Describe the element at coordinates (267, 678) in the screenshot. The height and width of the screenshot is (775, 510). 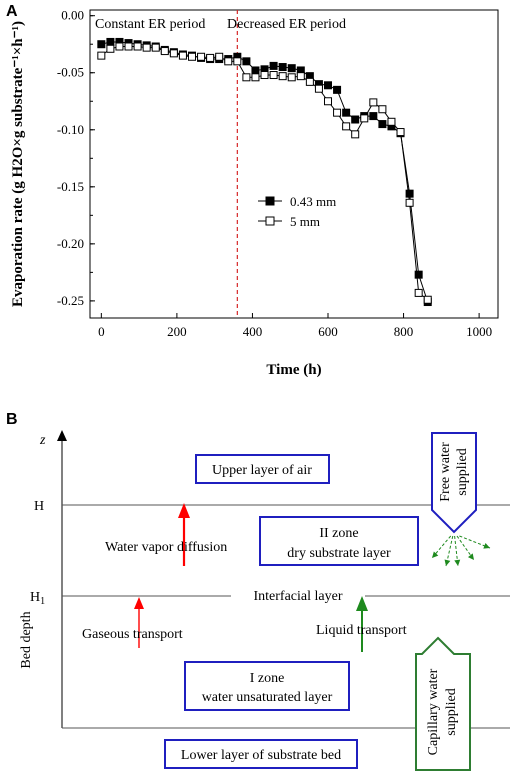
I see `zone1-line1: I zone` at that location.